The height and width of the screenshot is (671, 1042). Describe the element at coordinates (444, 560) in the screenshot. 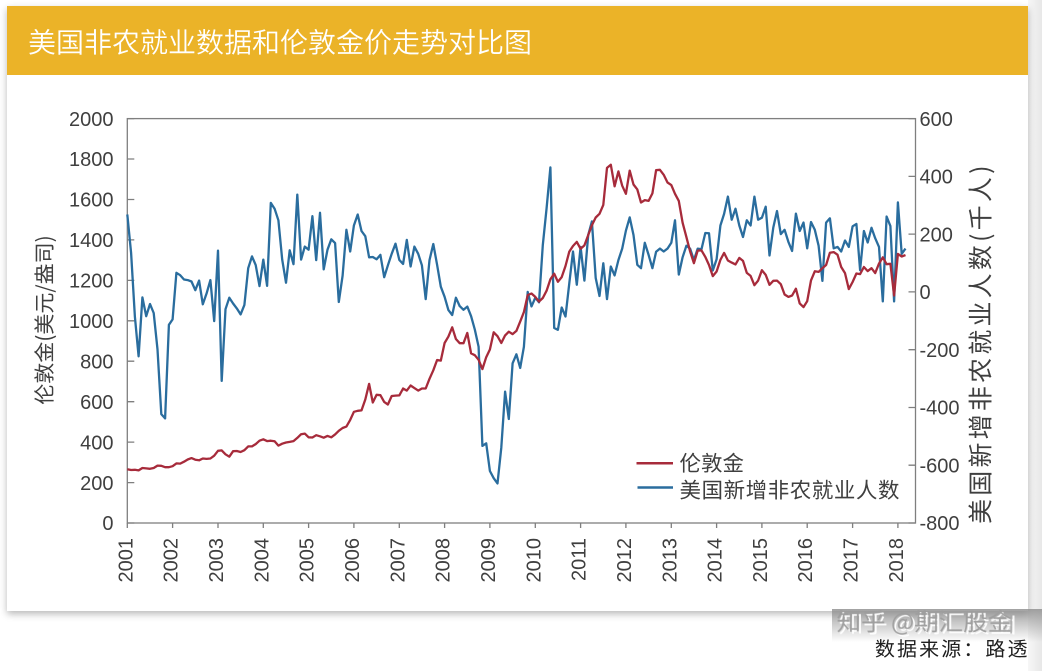

I see `svg-text: 2008` at that location.